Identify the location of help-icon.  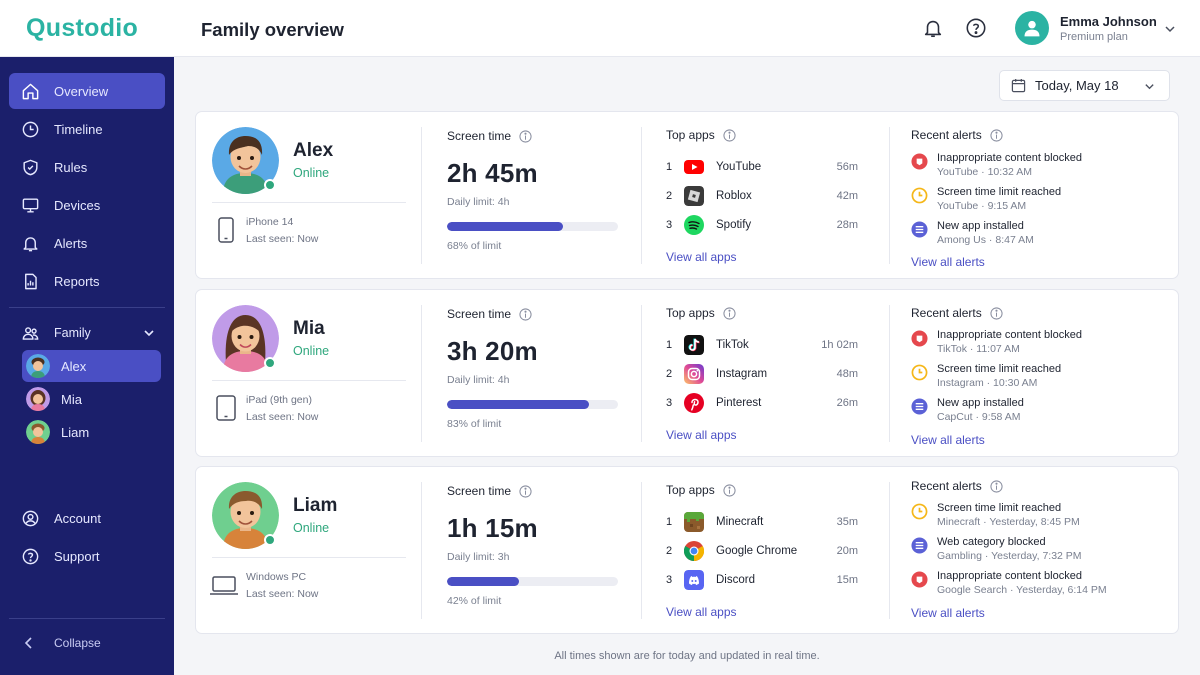
(976, 28).